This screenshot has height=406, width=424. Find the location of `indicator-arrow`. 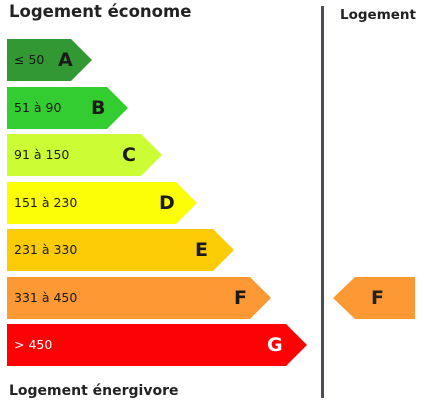

indicator-arrow is located at coordinates (374, 298).